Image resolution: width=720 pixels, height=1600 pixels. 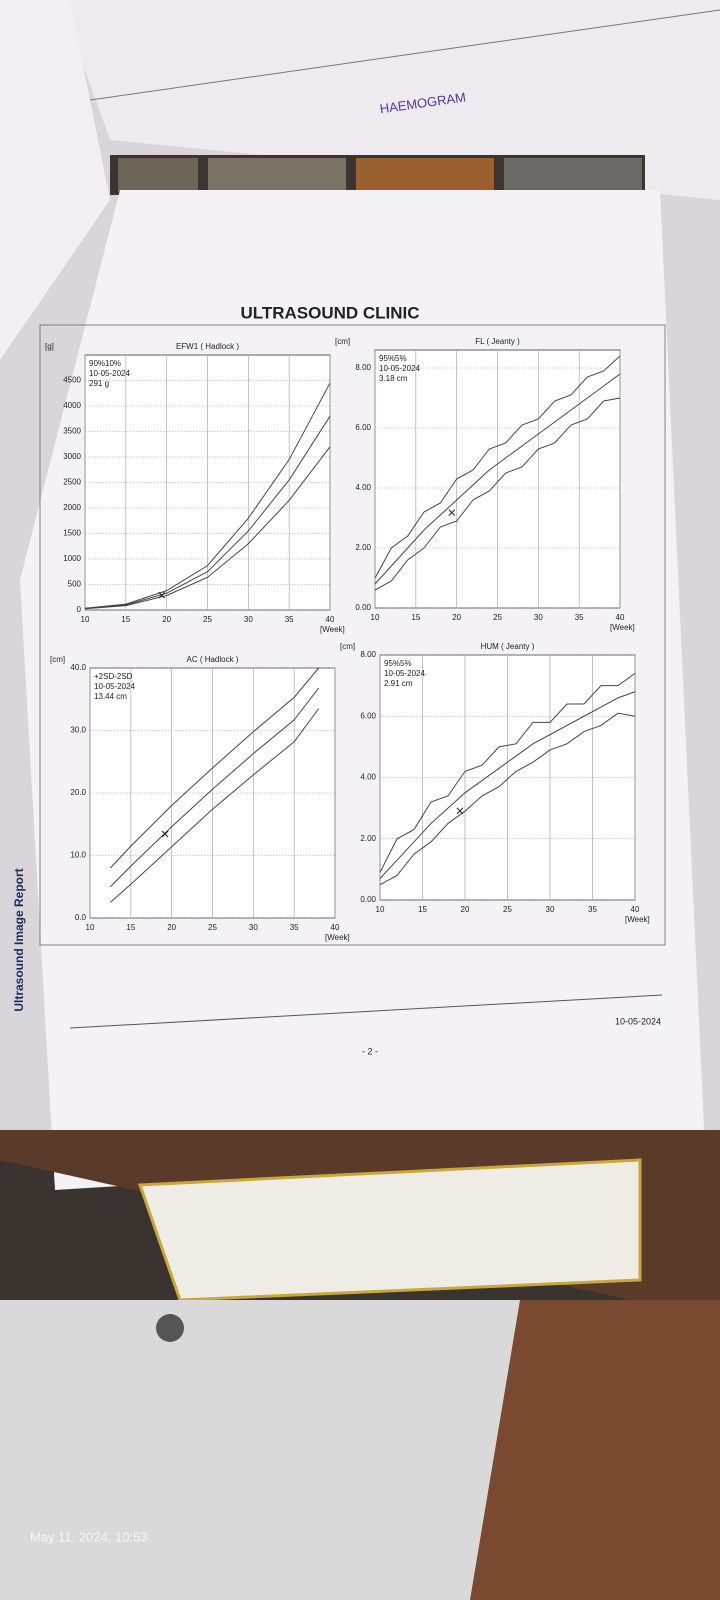 What do you see at coordinates (72, 456) in the screenshot?
I see `y-tick-label: 3000` at bounding box center [72, 456].